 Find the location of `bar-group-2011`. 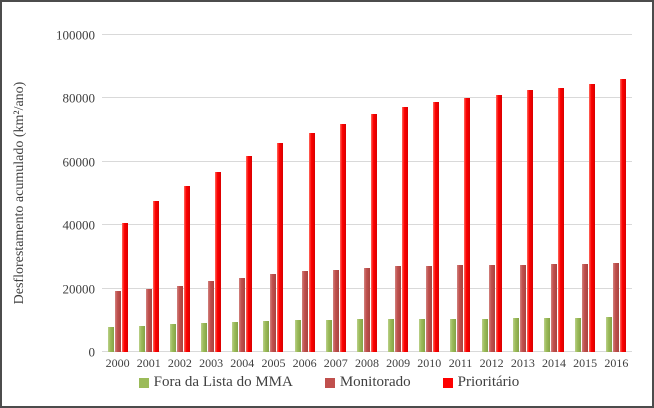

bar-group-2011 is located at coordinates (460, 193).